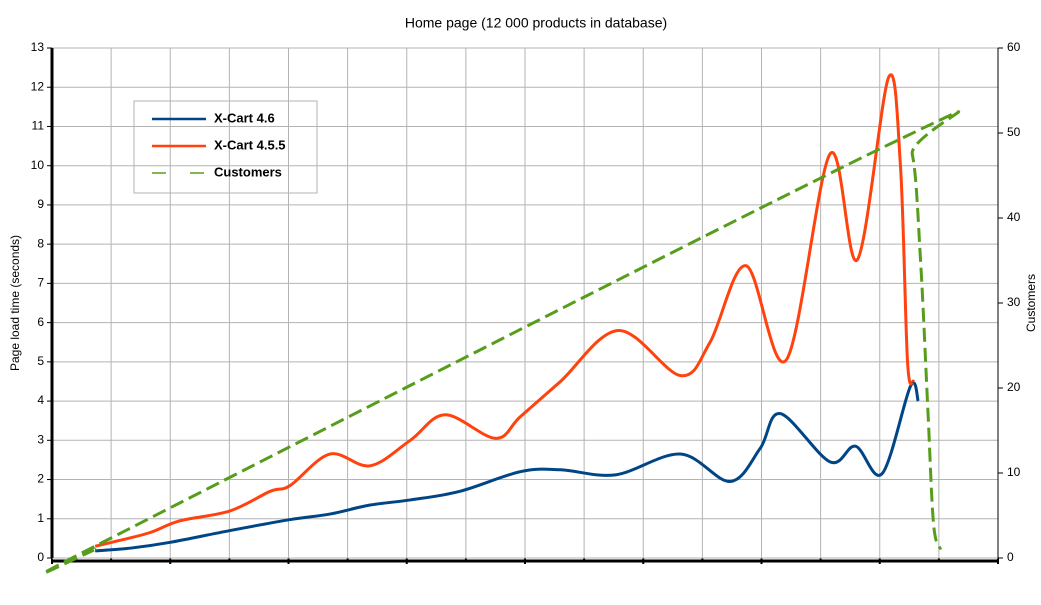 The width and height of the screenshot is (1041, 605). I want to click on legend-label: X-Cart 4.5.5, so click(250, 144).